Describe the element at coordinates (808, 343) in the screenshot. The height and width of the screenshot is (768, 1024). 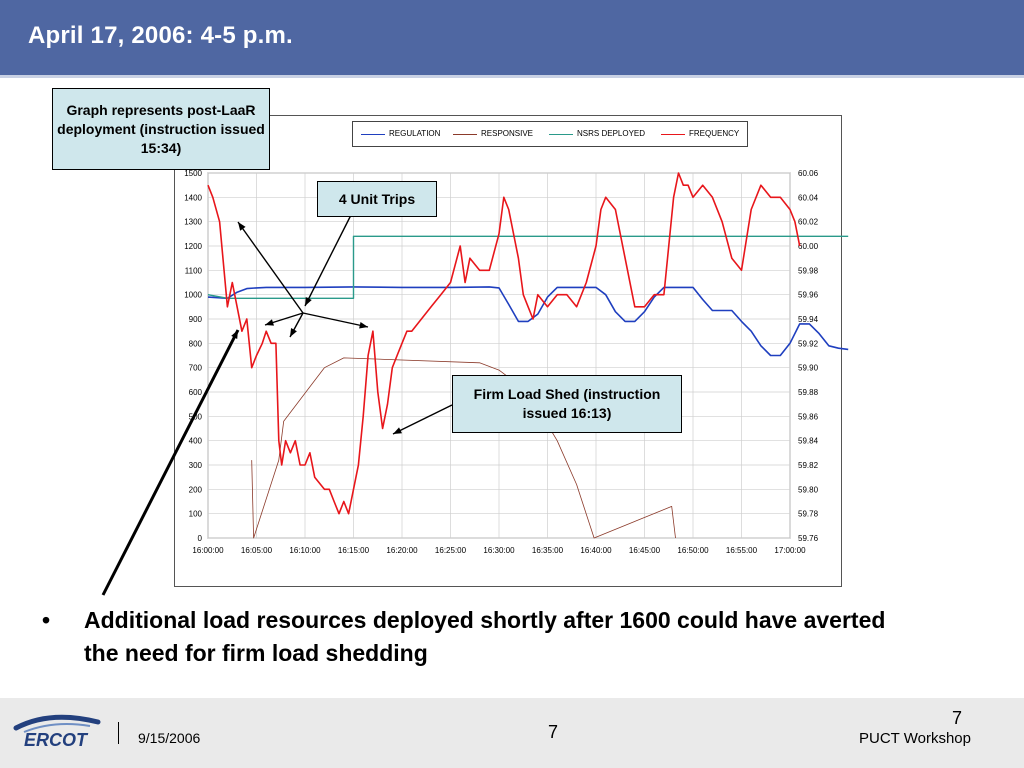
I see `y-right-tick-label: 59.92` at that location.